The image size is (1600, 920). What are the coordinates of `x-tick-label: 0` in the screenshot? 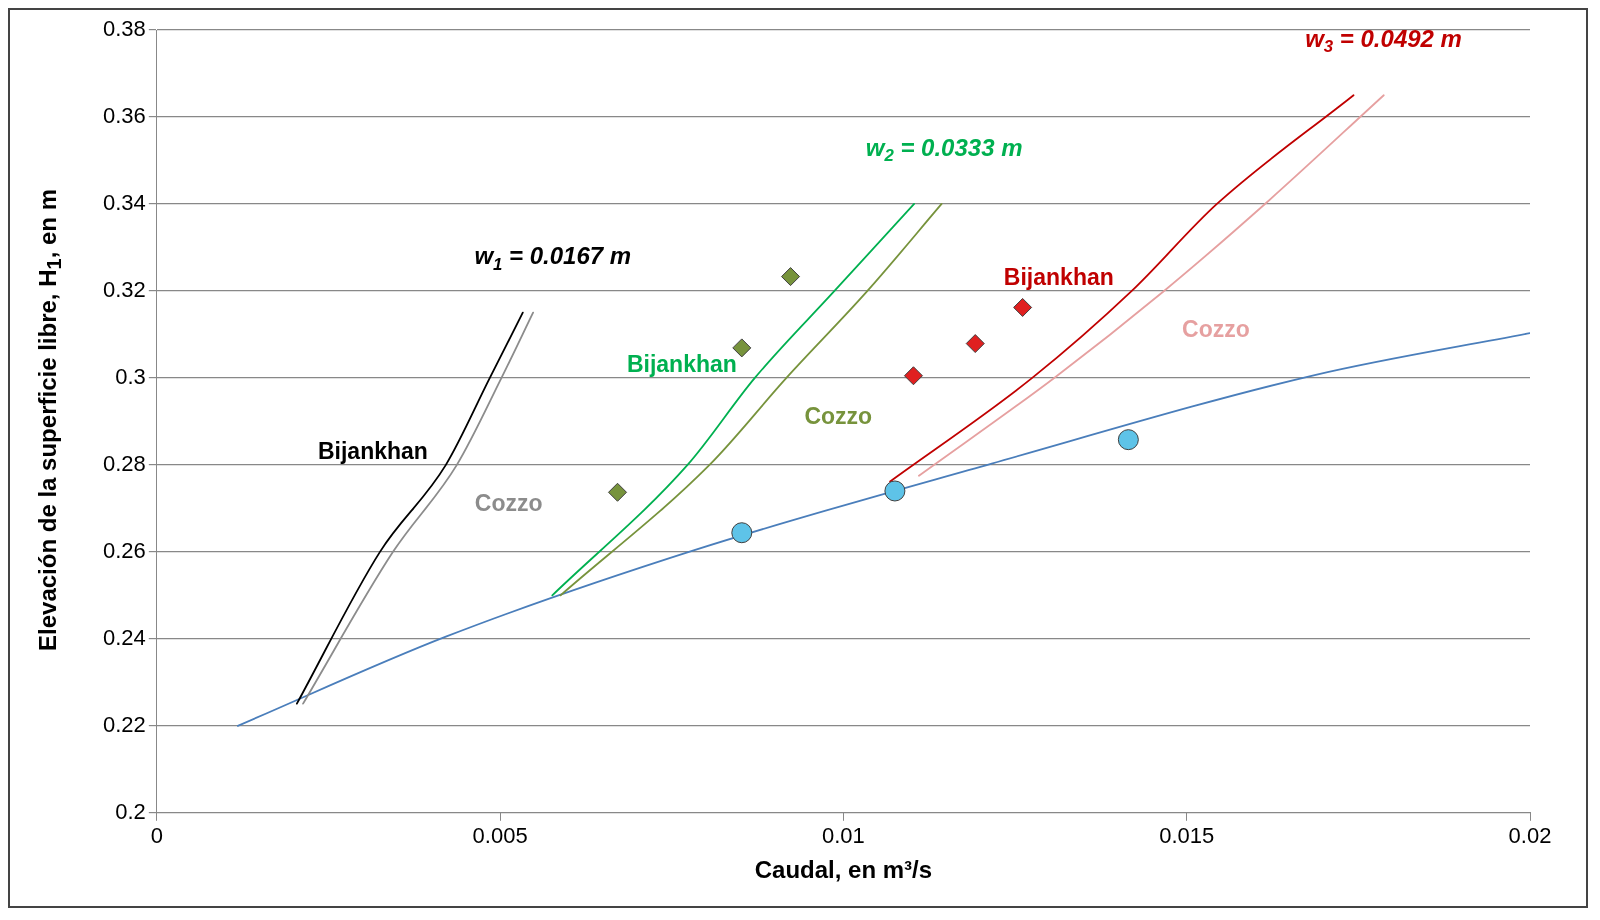 It's located at (156, 836).